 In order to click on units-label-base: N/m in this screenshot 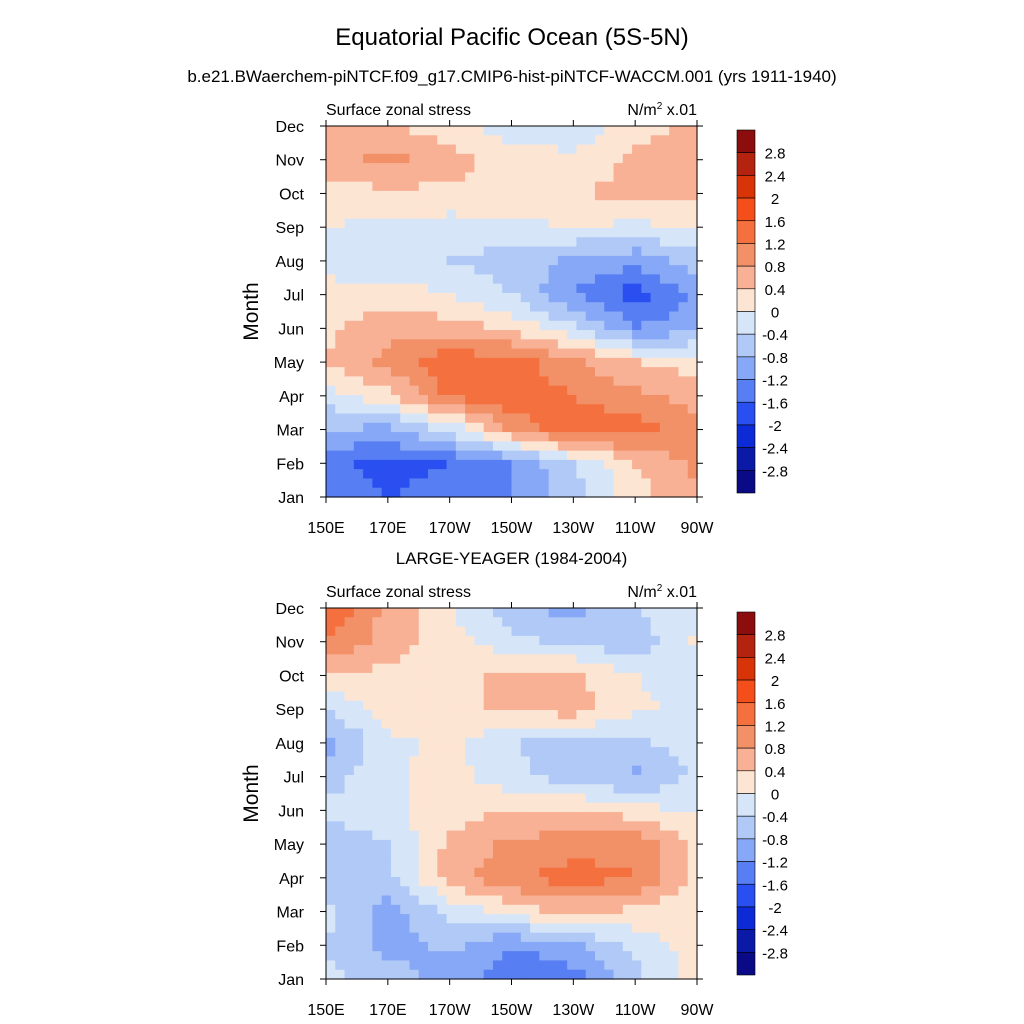, I will do `click(641, 110)`.